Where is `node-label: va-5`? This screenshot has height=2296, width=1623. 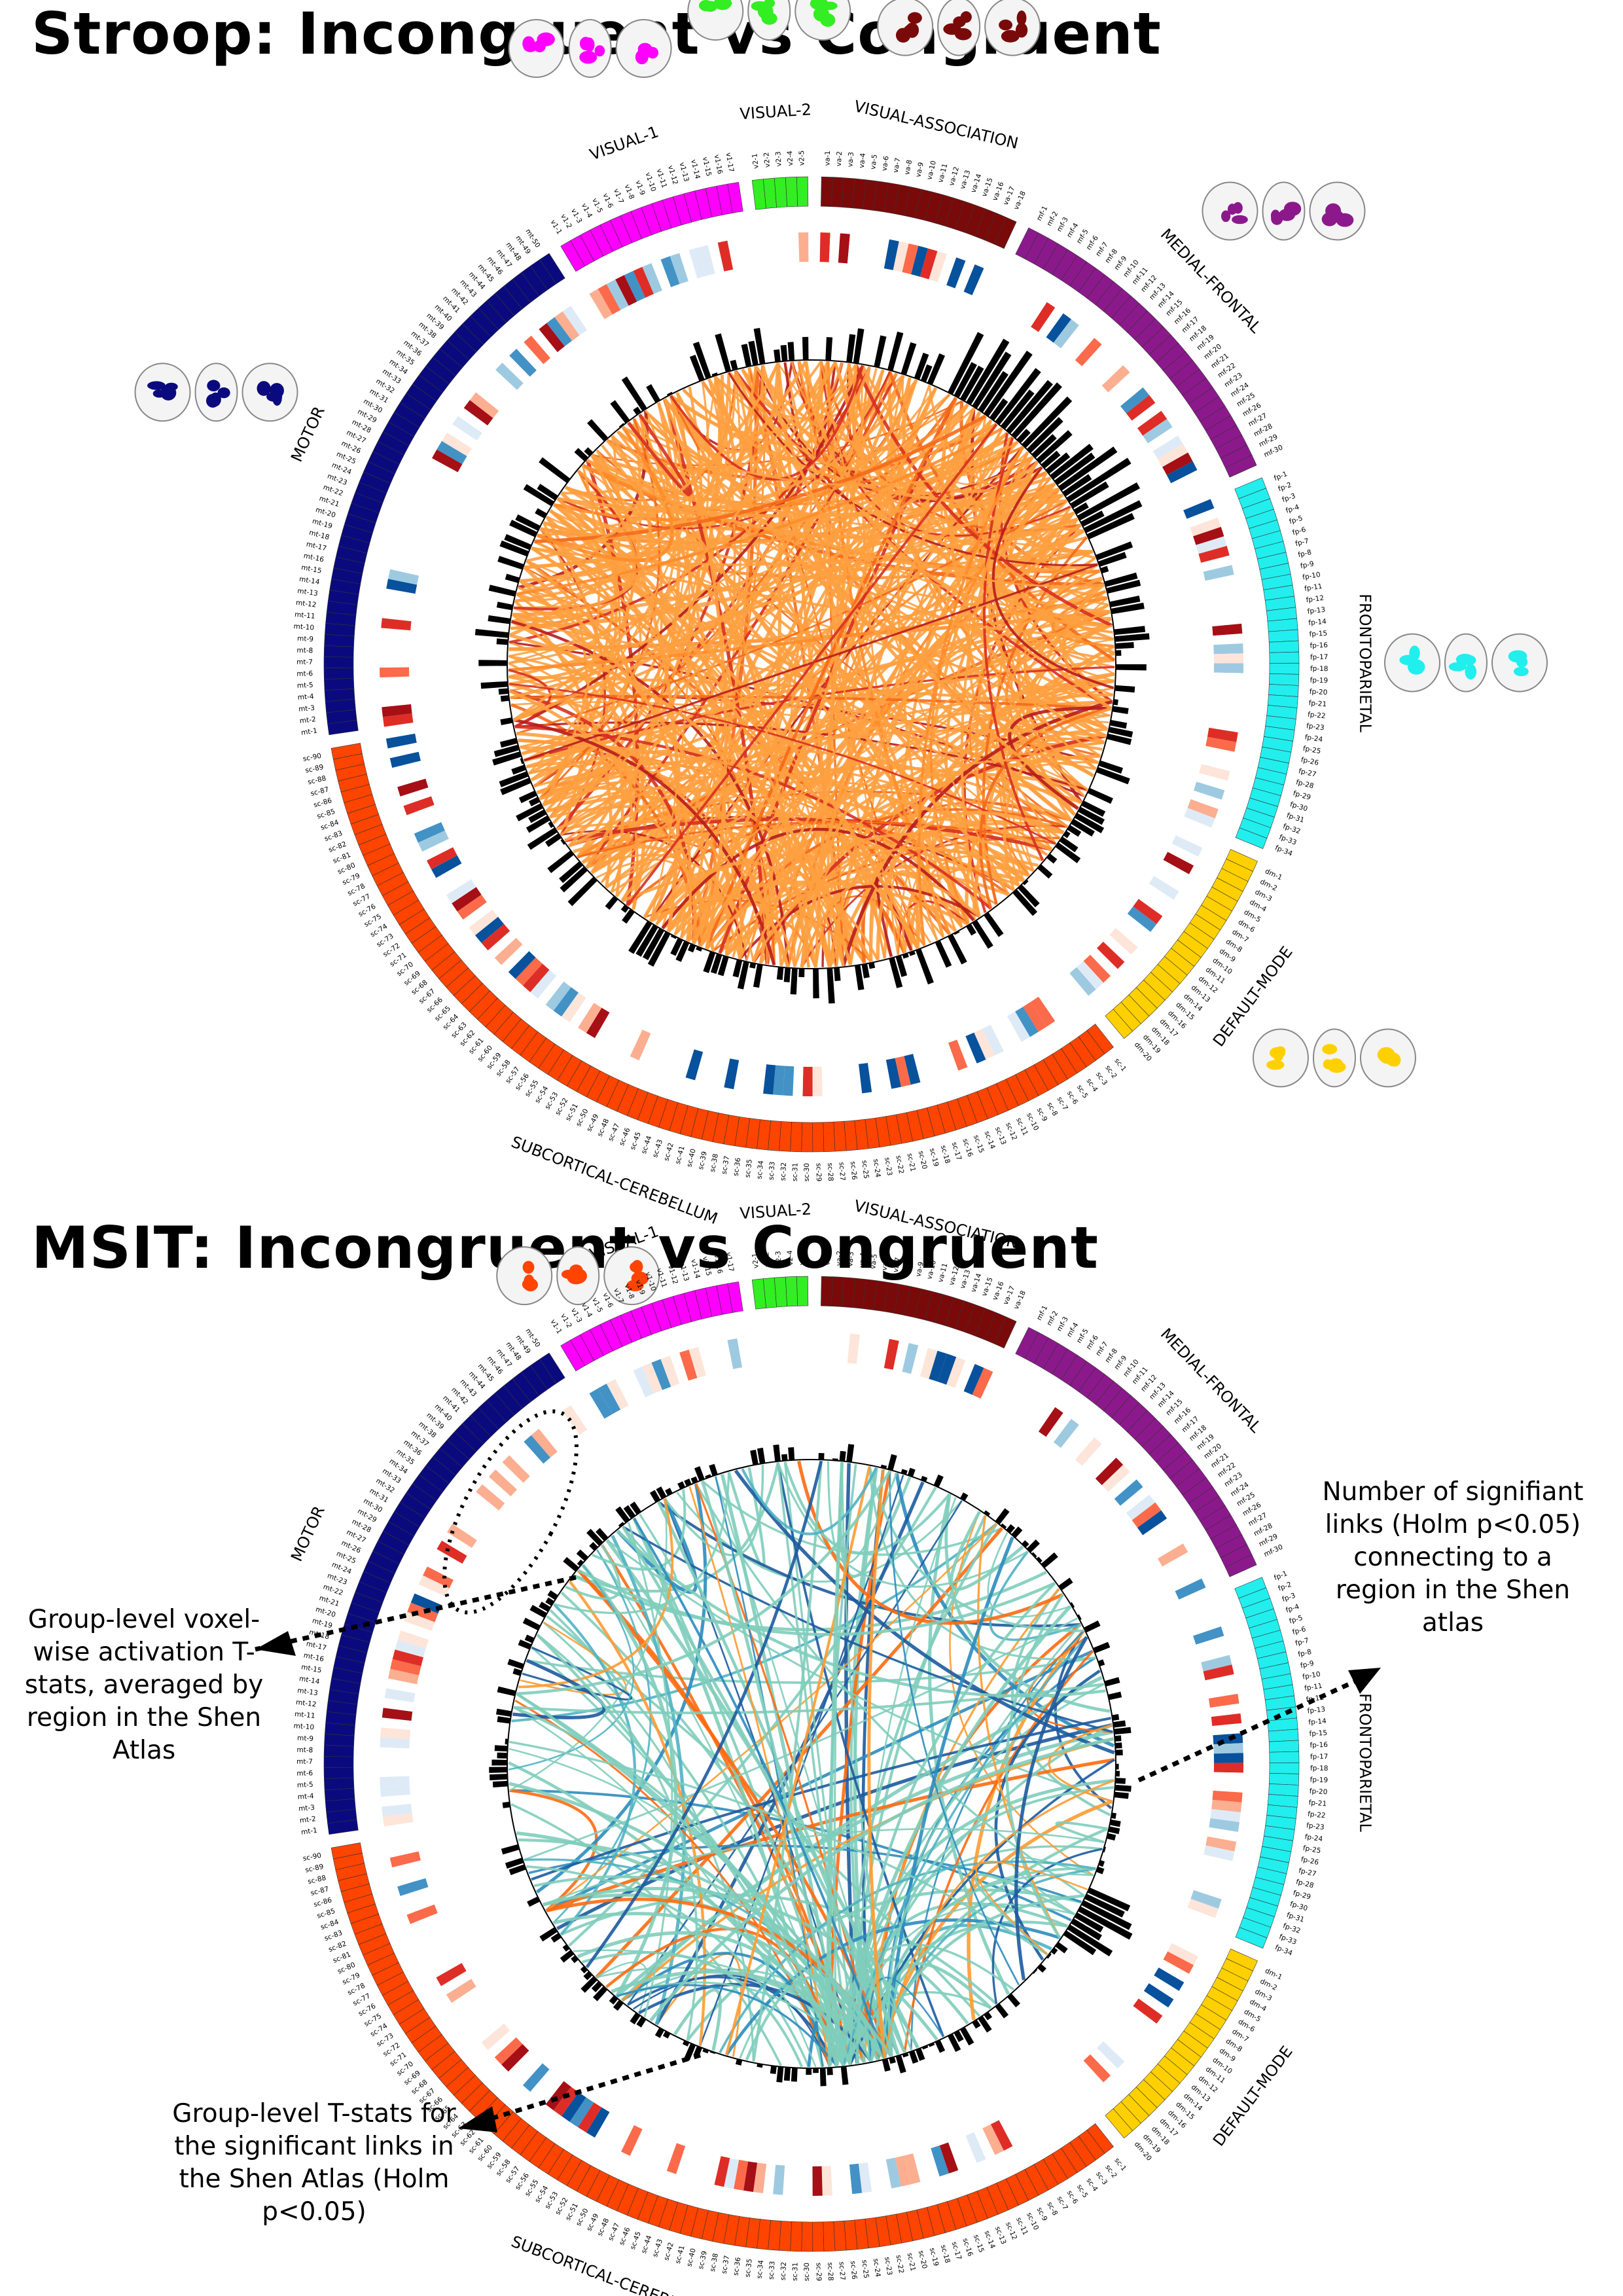
node-label: va-5 is located at coordinates (874, 1261).